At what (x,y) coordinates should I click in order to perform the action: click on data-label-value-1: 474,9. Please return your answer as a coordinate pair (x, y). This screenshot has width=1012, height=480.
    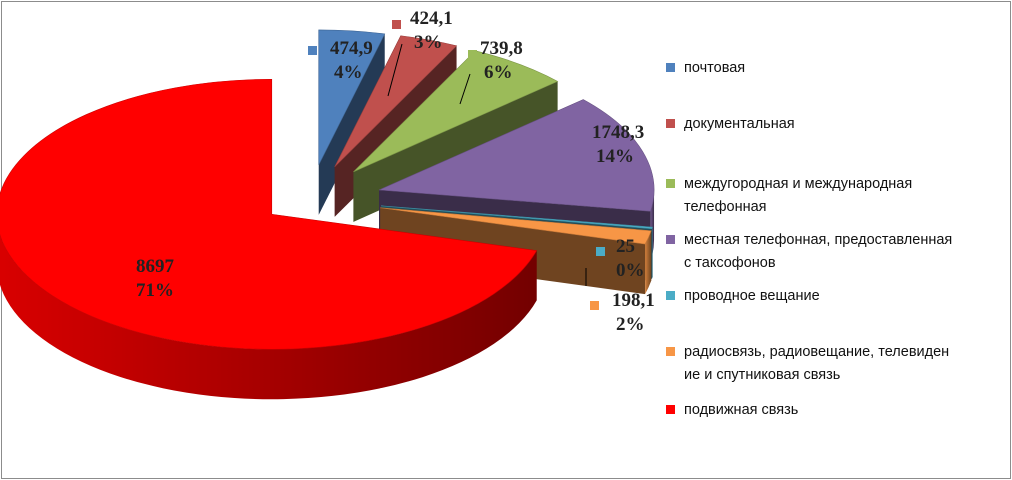
    Looking at the image, I should click on (351, 48).